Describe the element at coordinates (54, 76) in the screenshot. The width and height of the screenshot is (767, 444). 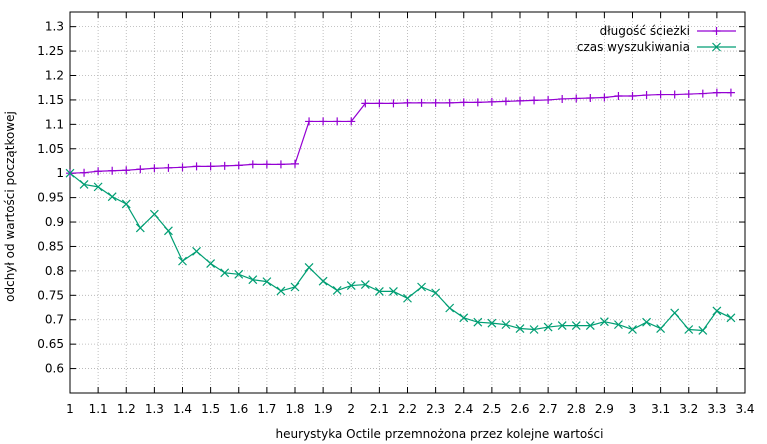
I see `y-tick-label: 1.2` at that location.